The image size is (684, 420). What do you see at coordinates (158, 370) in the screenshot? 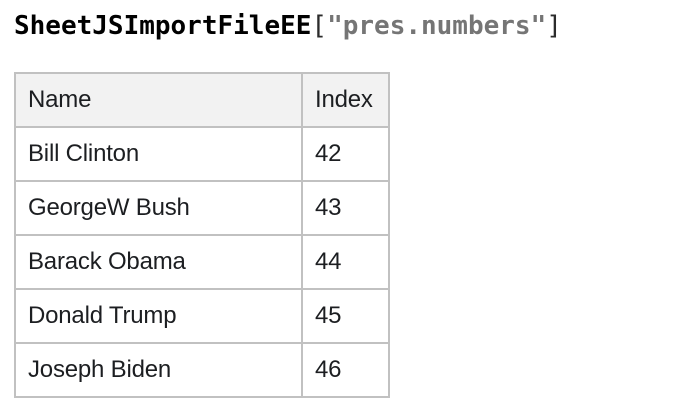
I see `cell-name: Joseph Biden` at bounding box center [158, 370].